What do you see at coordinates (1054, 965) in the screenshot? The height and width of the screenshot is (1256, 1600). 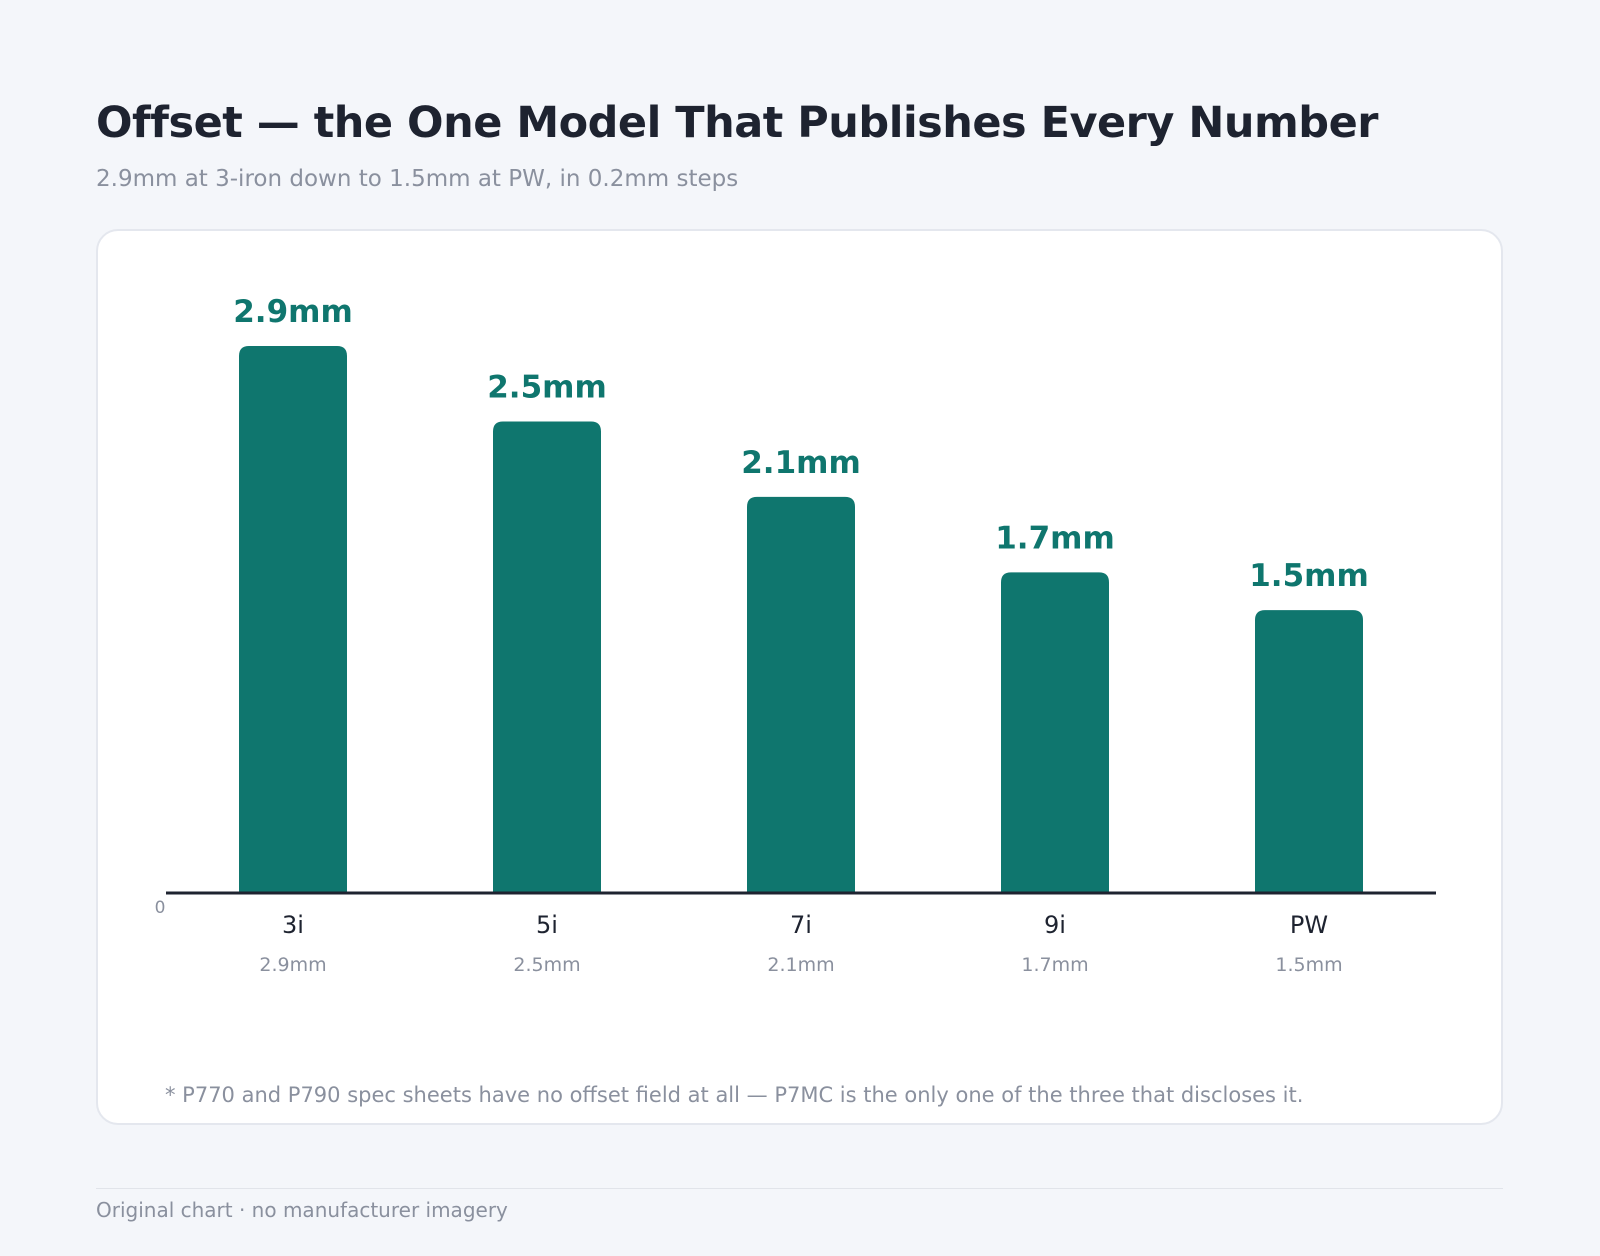 I see `sub-label-9i: 1.7mm` at bounding box center [1054, 965].